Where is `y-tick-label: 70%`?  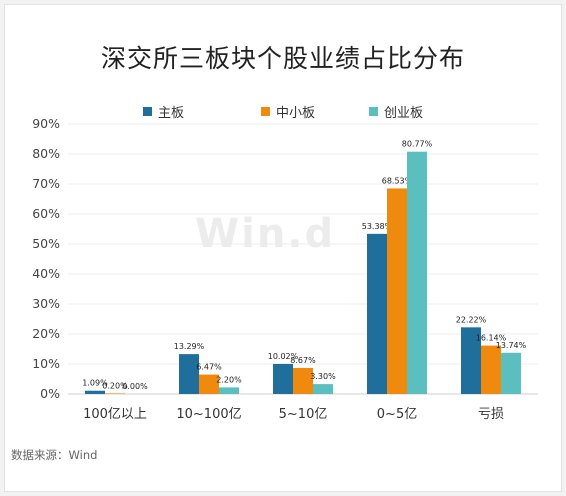 y-tick-label: 70% is located at coordinates (46, 183).